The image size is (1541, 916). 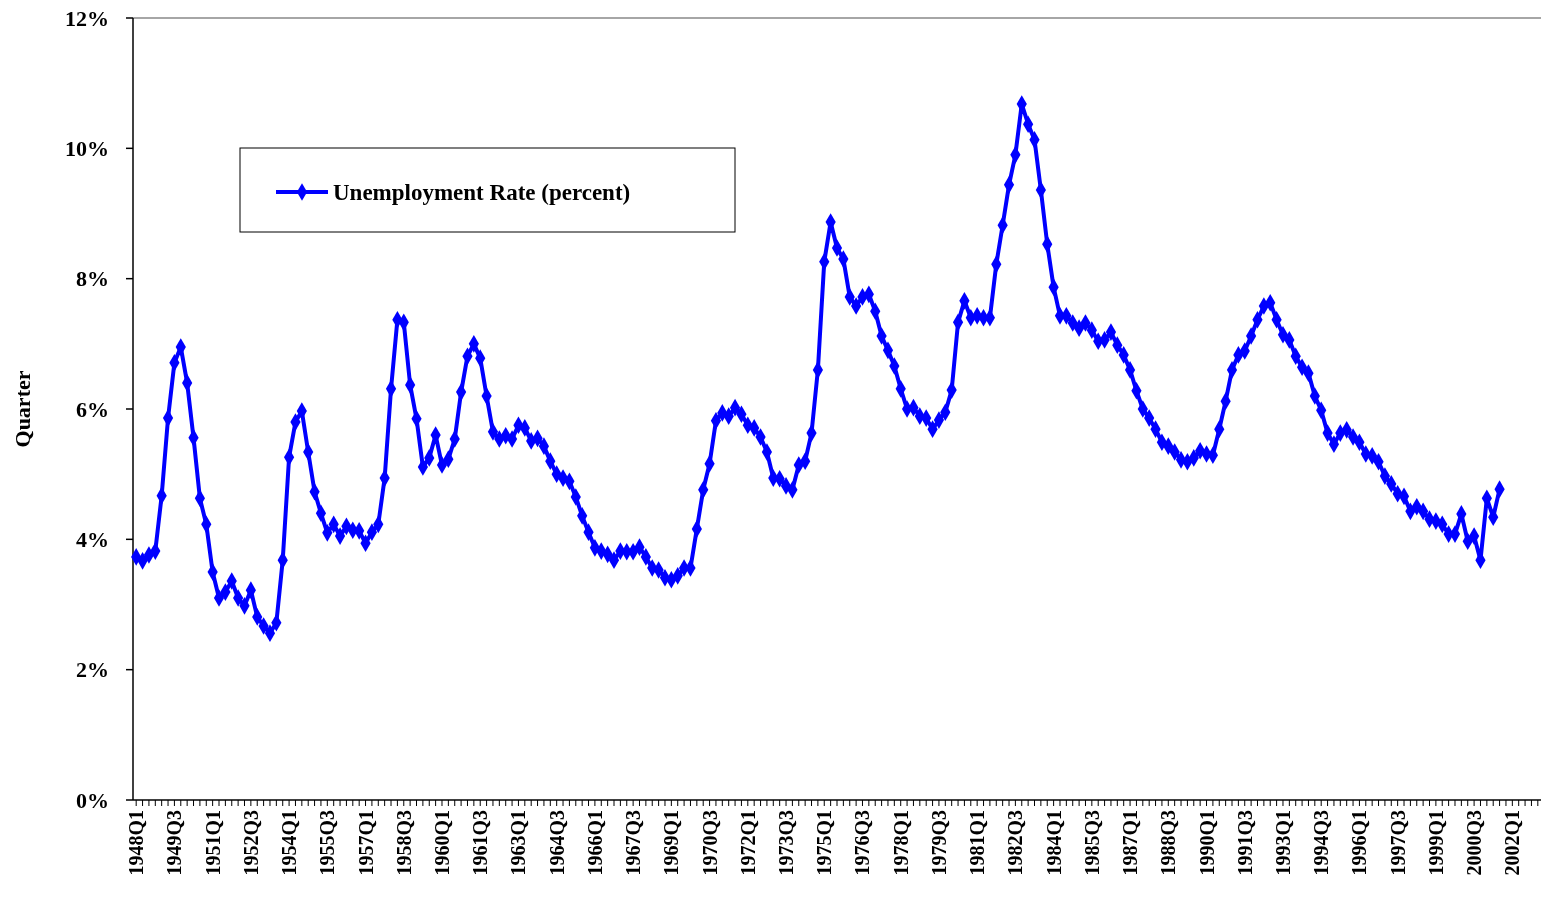 What do you see at coordinates (1474, 843) in the screenshot?
I see `x-tick-label: 2000Q3` at bounding box center [1474, 843].